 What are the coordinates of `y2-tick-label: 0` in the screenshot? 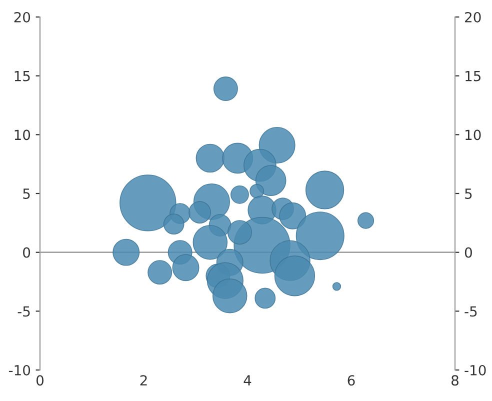 It's located at (468, 252).